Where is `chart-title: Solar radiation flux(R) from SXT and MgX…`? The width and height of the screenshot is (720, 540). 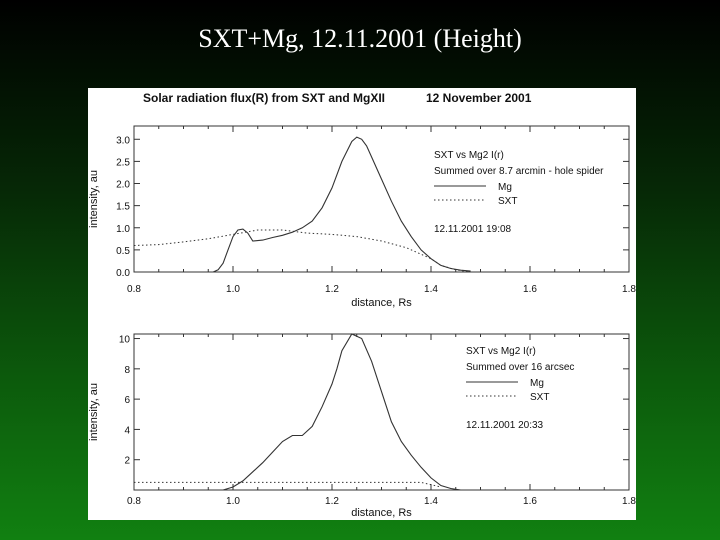 chart-title: Solar radiation flux(R) from SXT and MgX… is located at coordinates (264, 98).